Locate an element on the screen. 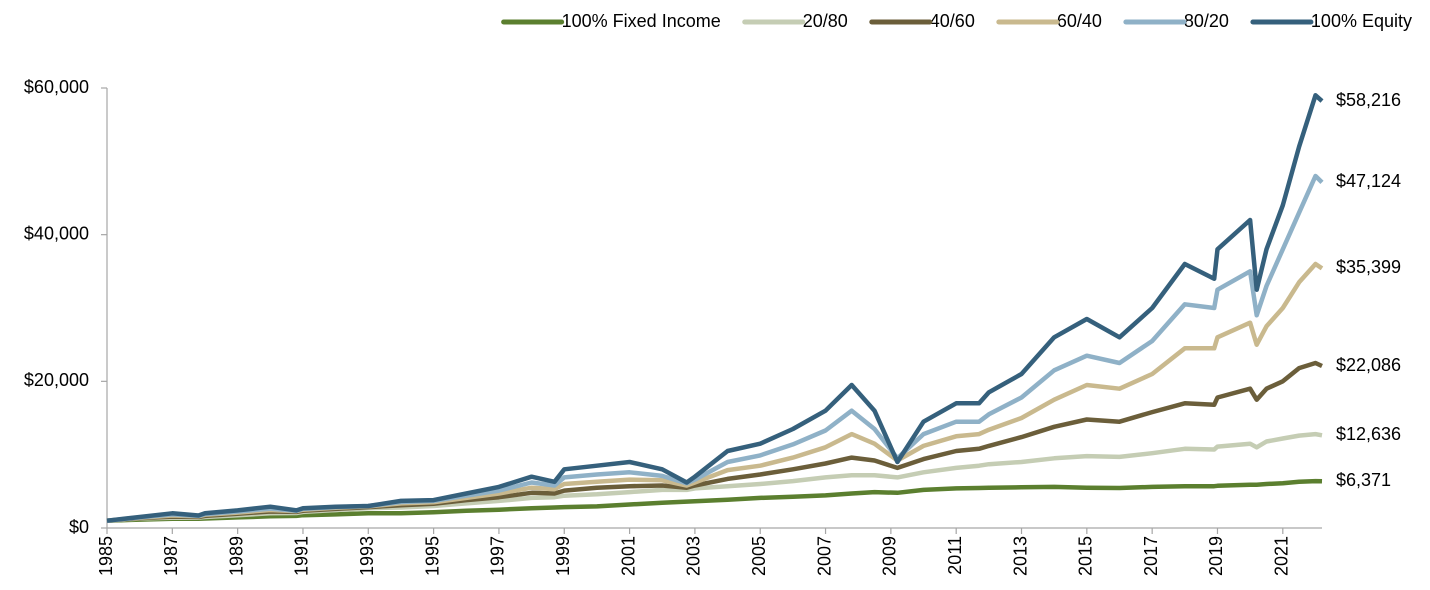 Image resolution: width=1430 pixels, height=590 pixels. y-tick-label: $0 is located at coordinates (79, 527).